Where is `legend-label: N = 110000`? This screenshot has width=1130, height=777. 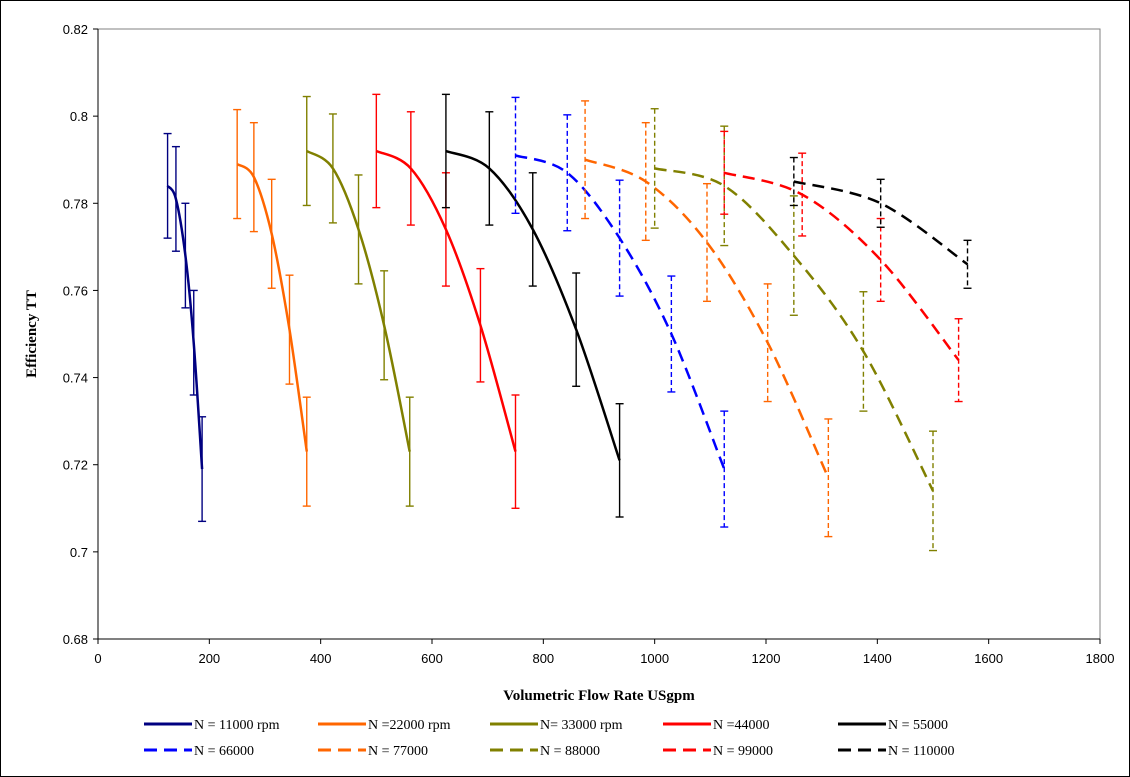 legend-label: N = 110000 is located at coordinates (921, 751).